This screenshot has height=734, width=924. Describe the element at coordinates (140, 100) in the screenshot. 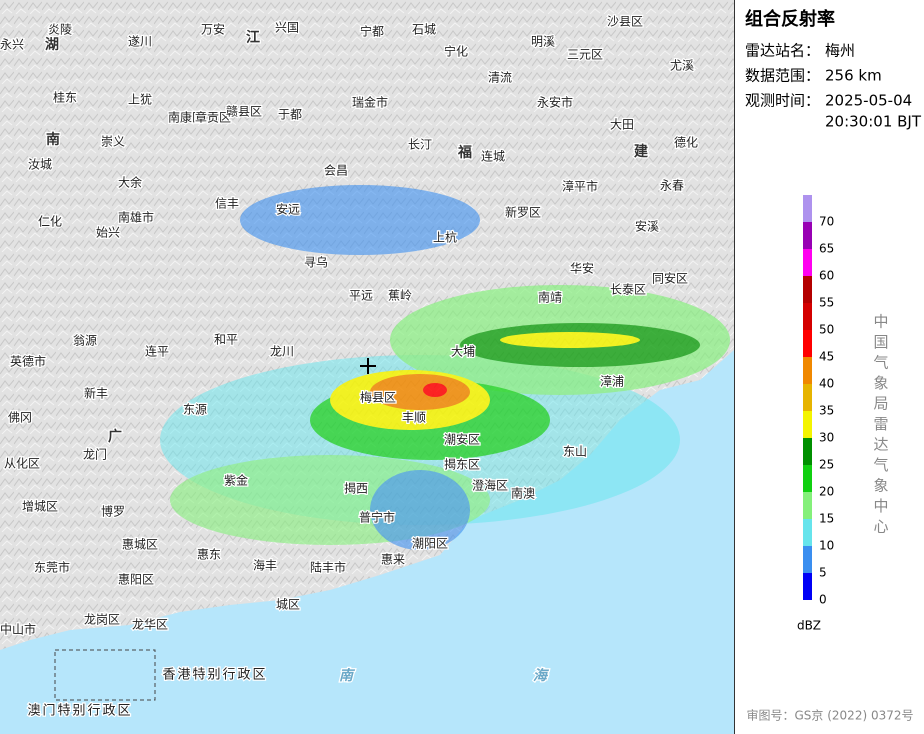

I see `place-label: 上犹` at that location.